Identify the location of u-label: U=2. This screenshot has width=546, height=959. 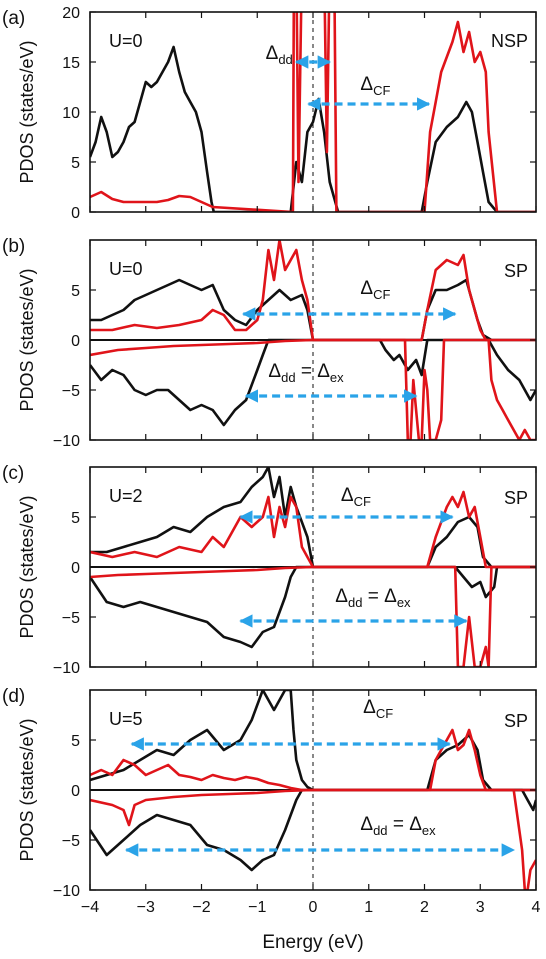
(126, 496).